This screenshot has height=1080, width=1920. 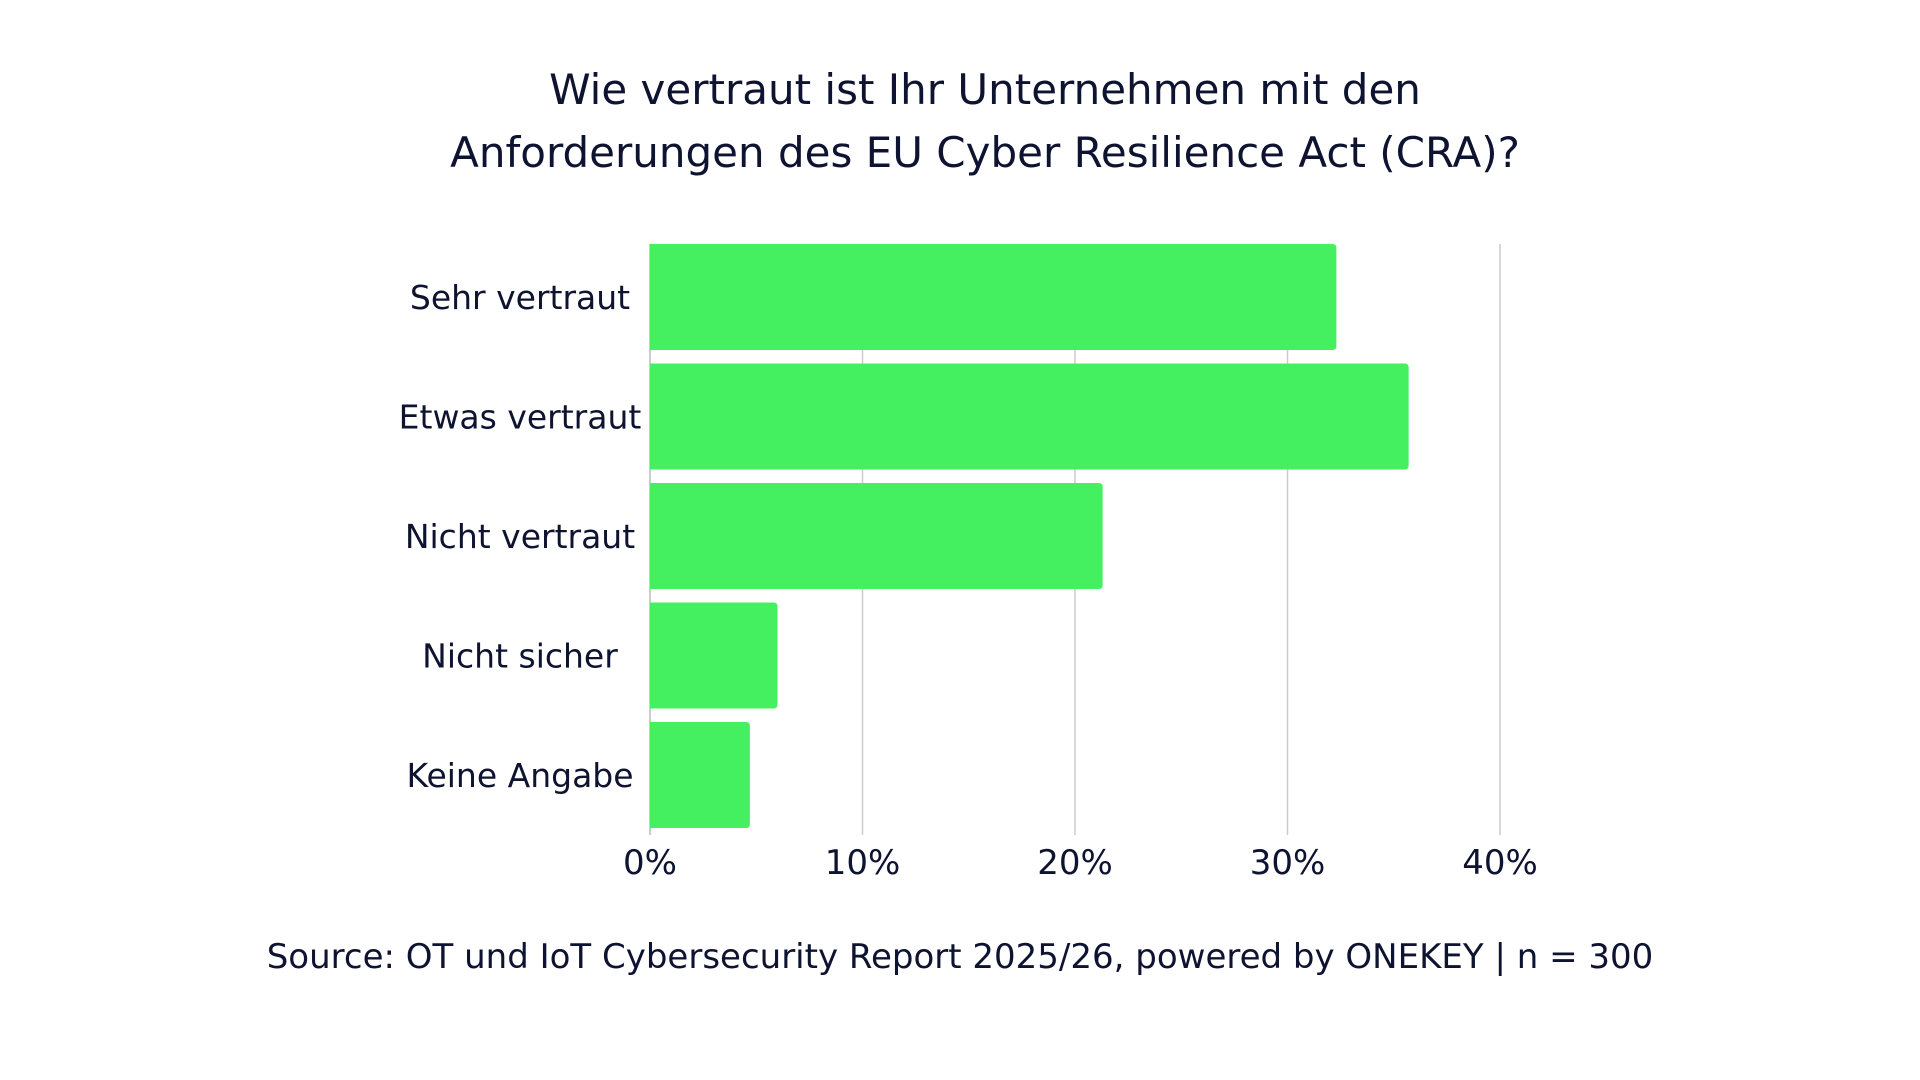 What do you see at coordinates (1288, 863) in the screenshot?
I see `x-tick-label-30: 30%` at bounding box center [1288, 863].